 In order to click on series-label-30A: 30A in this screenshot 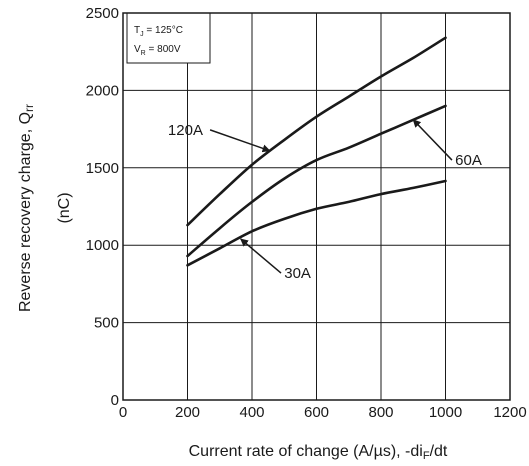, I will do `click(297, 273)`.